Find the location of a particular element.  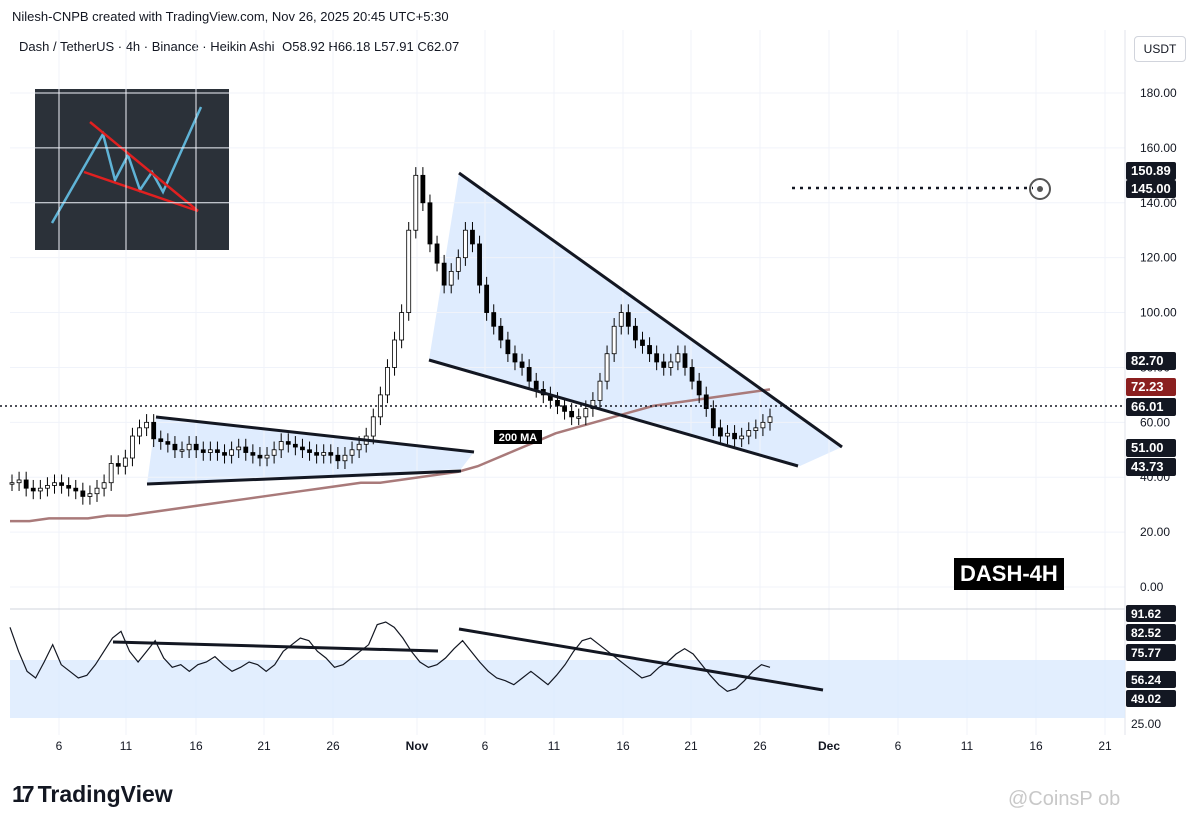

rsi-tick-label: 56.24 is located at coordinates (1146, 680).